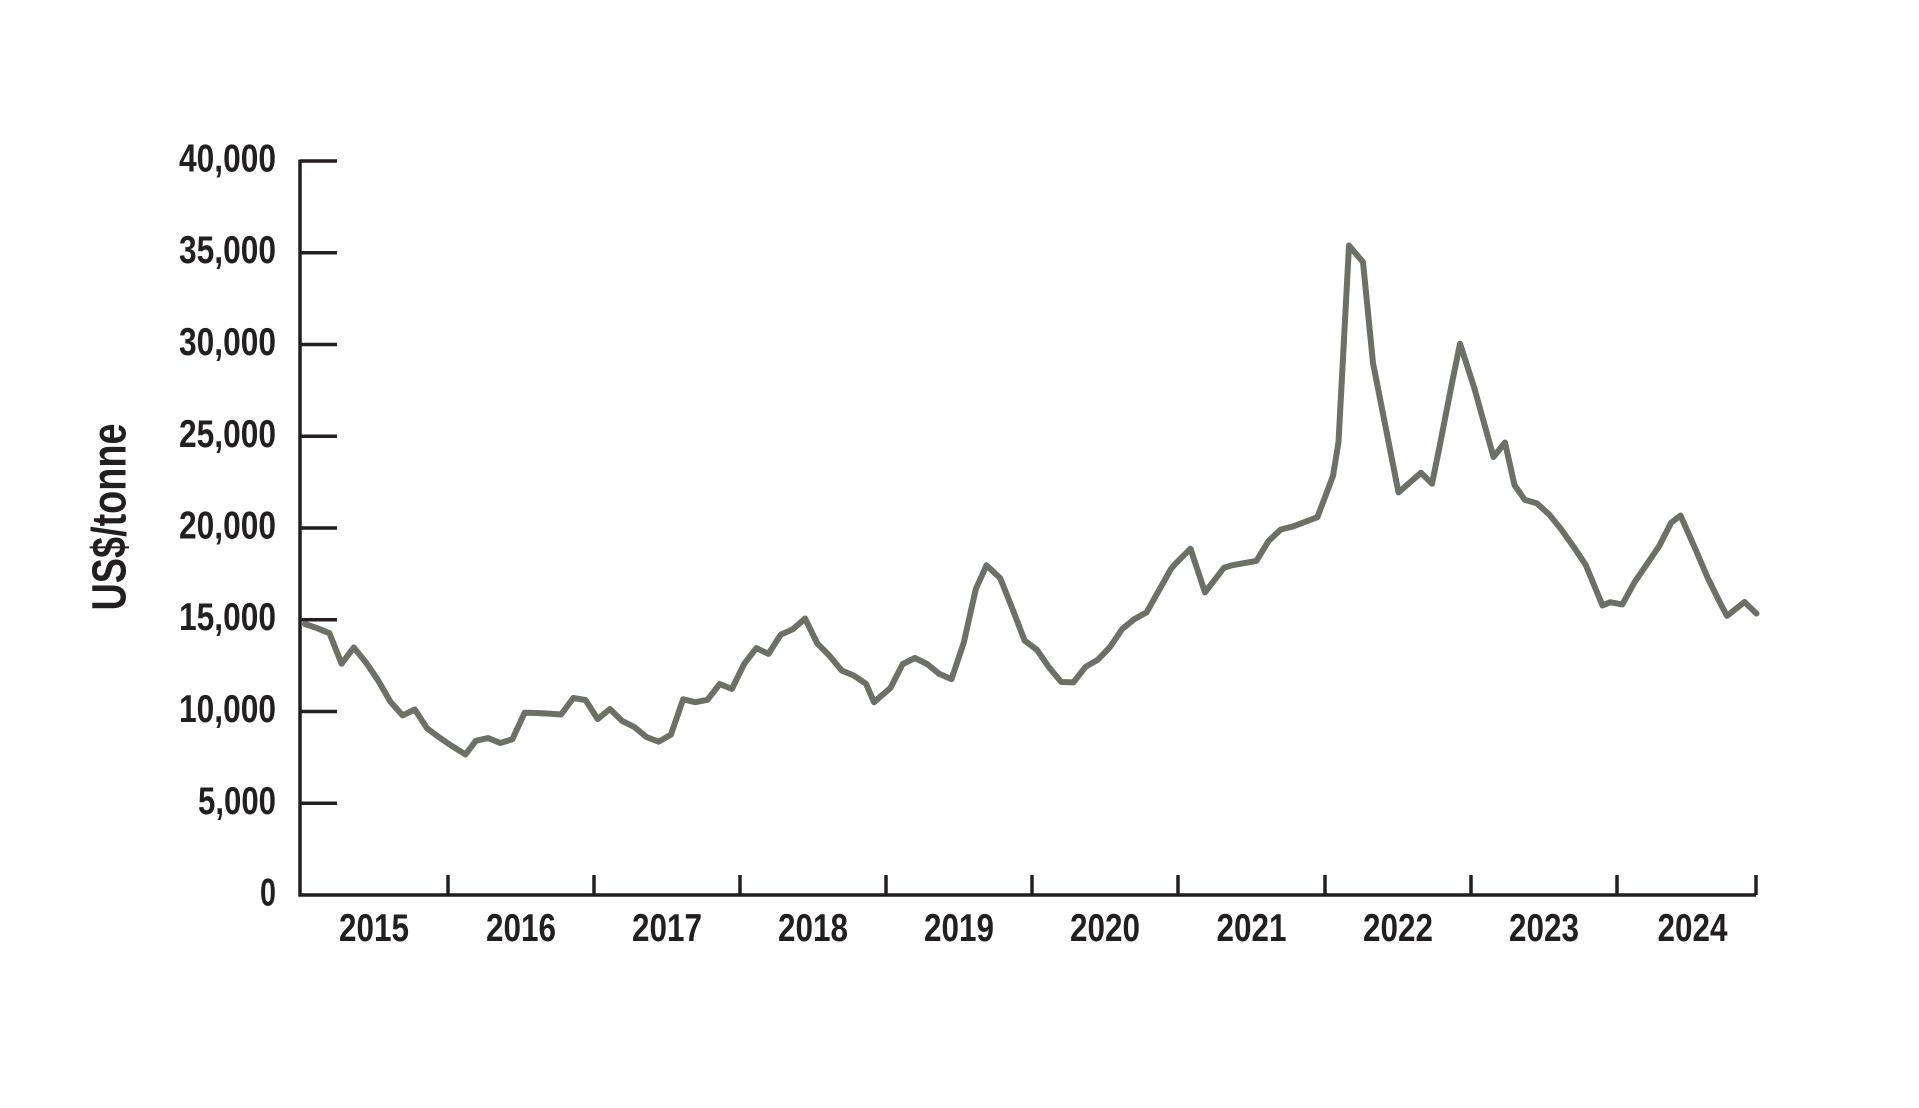  What do you see at coordinates (374, 928) in the screenshot?
I see `svg-text: 2015` at bounding box center [374, 928].